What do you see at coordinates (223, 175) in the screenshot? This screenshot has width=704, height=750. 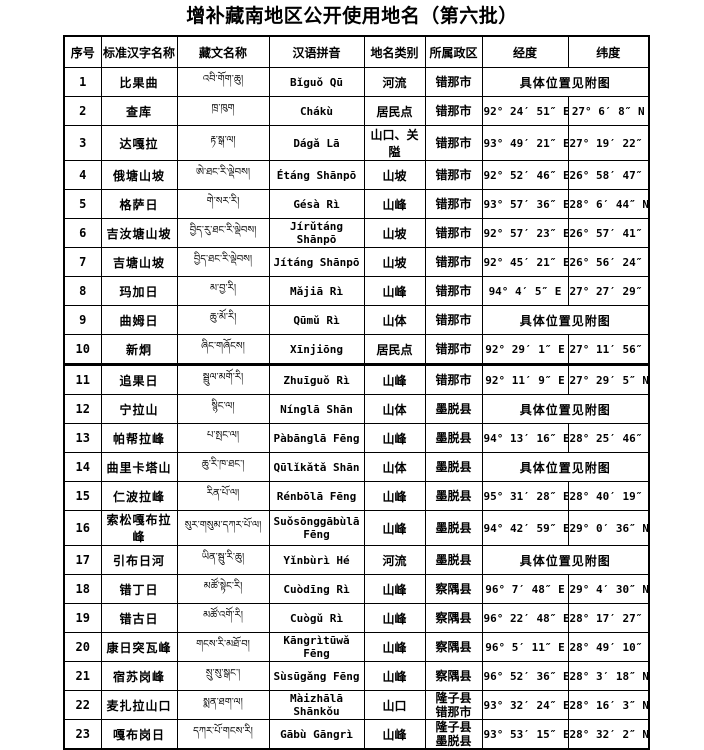 I see `tibetan-cell: ཨེ་ཐང་རི་ལྡེབས།` at bounding box center [223, 175].